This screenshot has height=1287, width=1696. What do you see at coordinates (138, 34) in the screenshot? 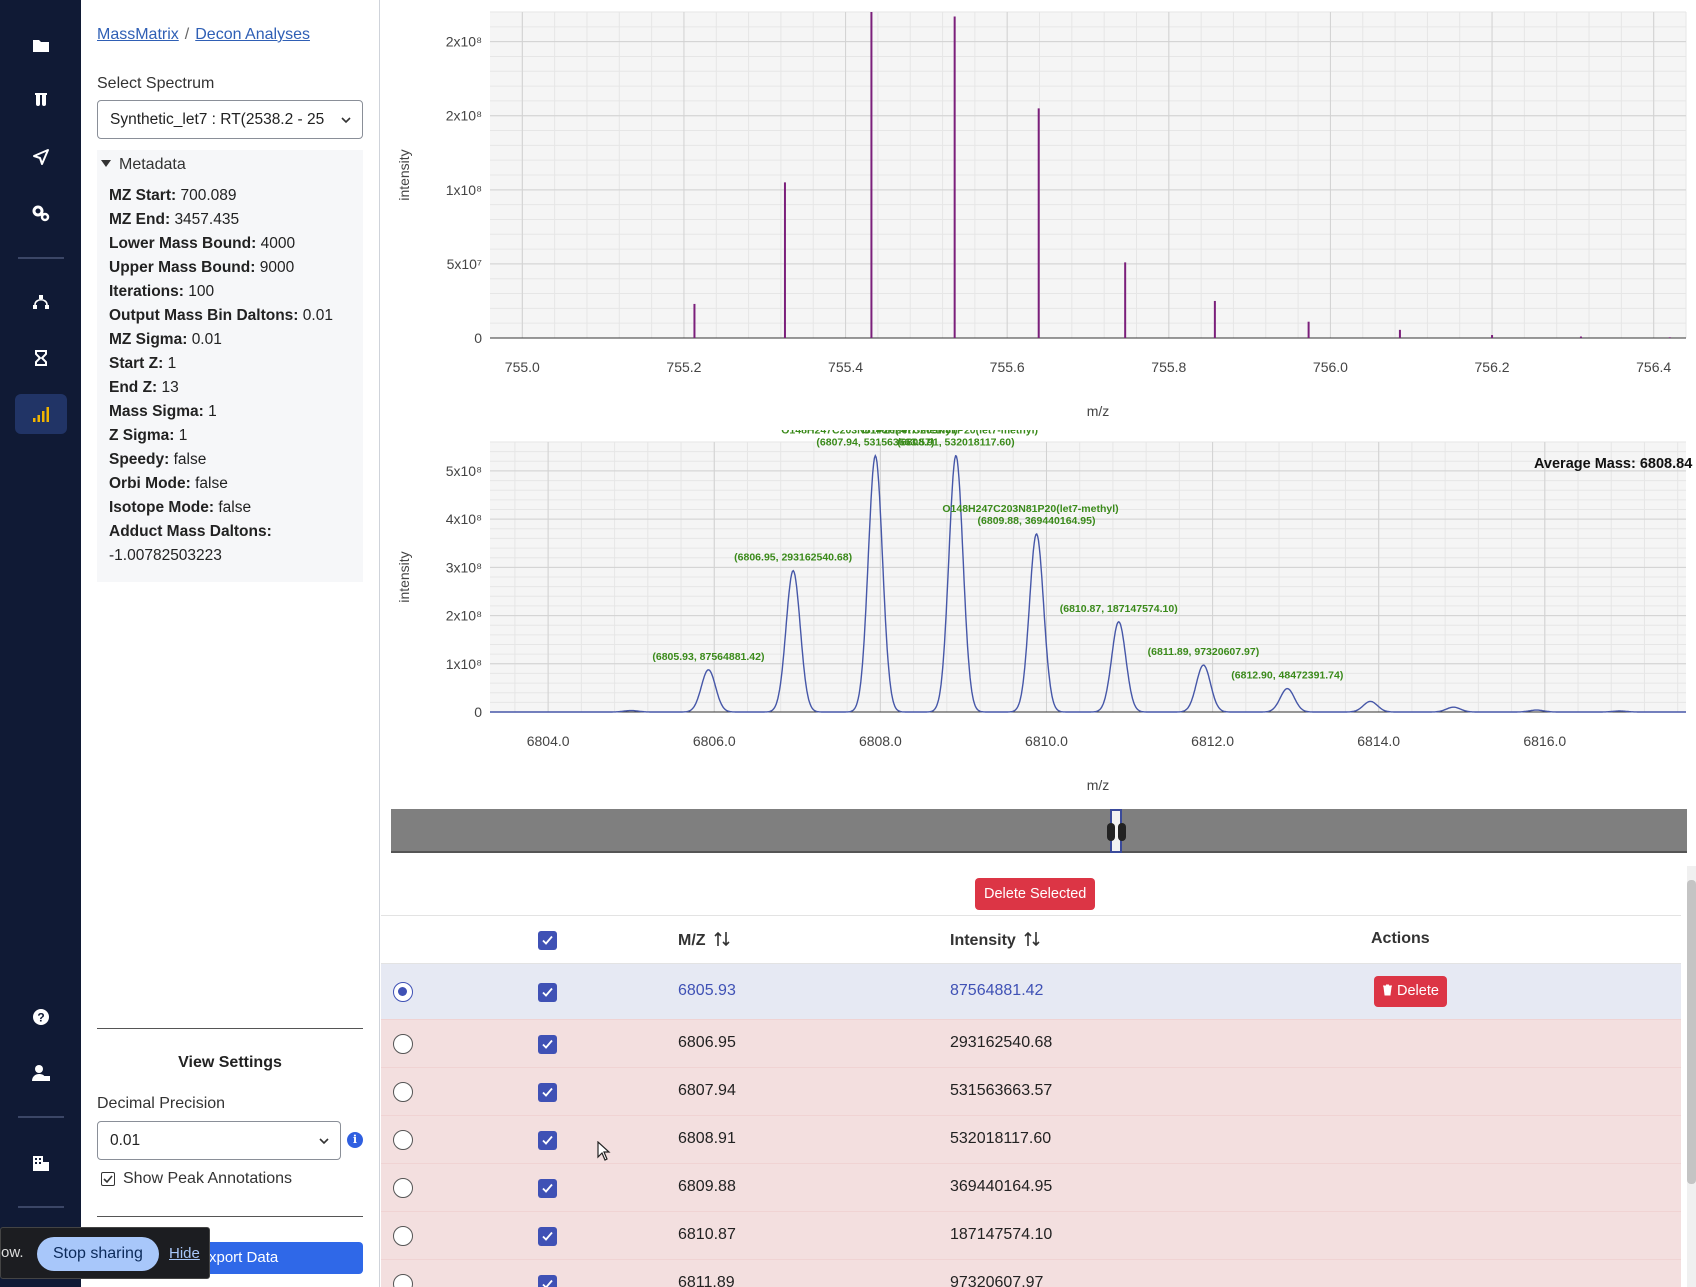
I see `breadcrumb-home-link: MassMatrix` at bounding box center [138, 34].